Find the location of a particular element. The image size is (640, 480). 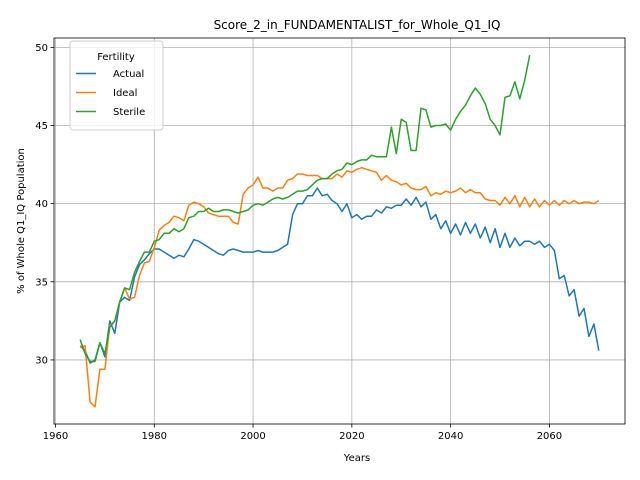

legend-label: Ideal is located at coordinates (125, 93).